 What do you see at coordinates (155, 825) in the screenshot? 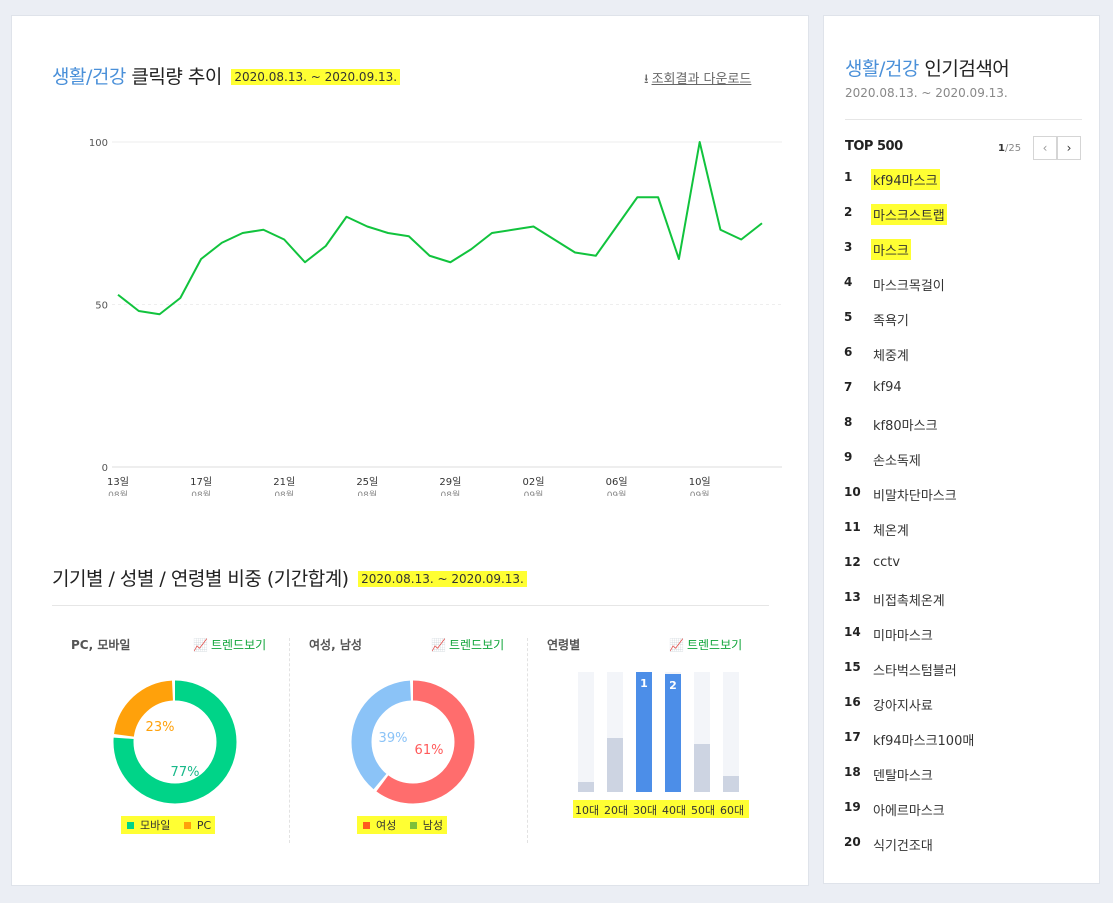
I see `legend-mobile: 모바일` at bounding box center [155, 825].